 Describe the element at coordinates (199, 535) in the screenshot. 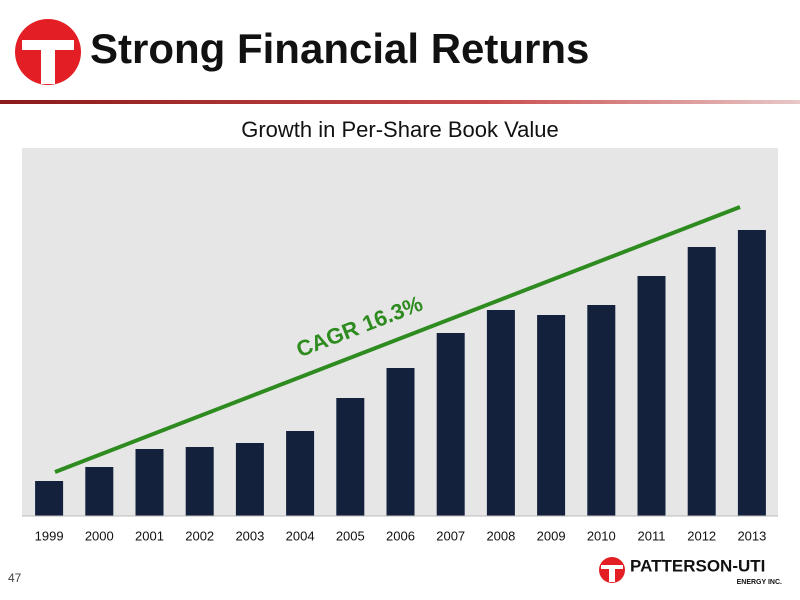

I see `x-tick-label: 2002` at that location.